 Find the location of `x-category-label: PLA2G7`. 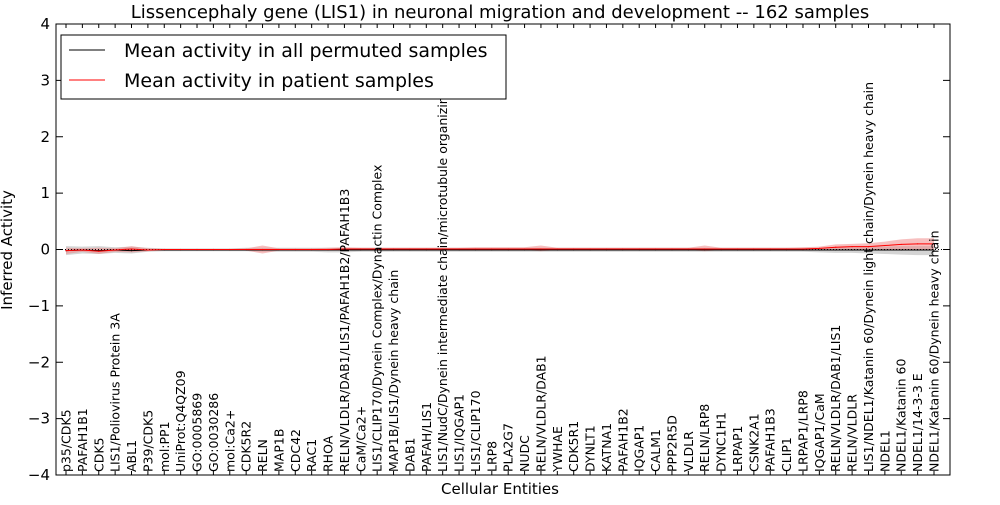

x-category-label: PLA2G7 is located at coordinates (508, 447).